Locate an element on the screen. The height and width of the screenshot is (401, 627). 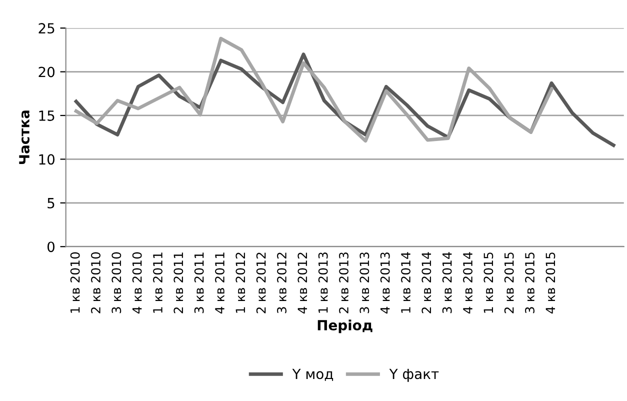
x-tick-label: 3 кв 2014 is located at coordinates (447, 283).